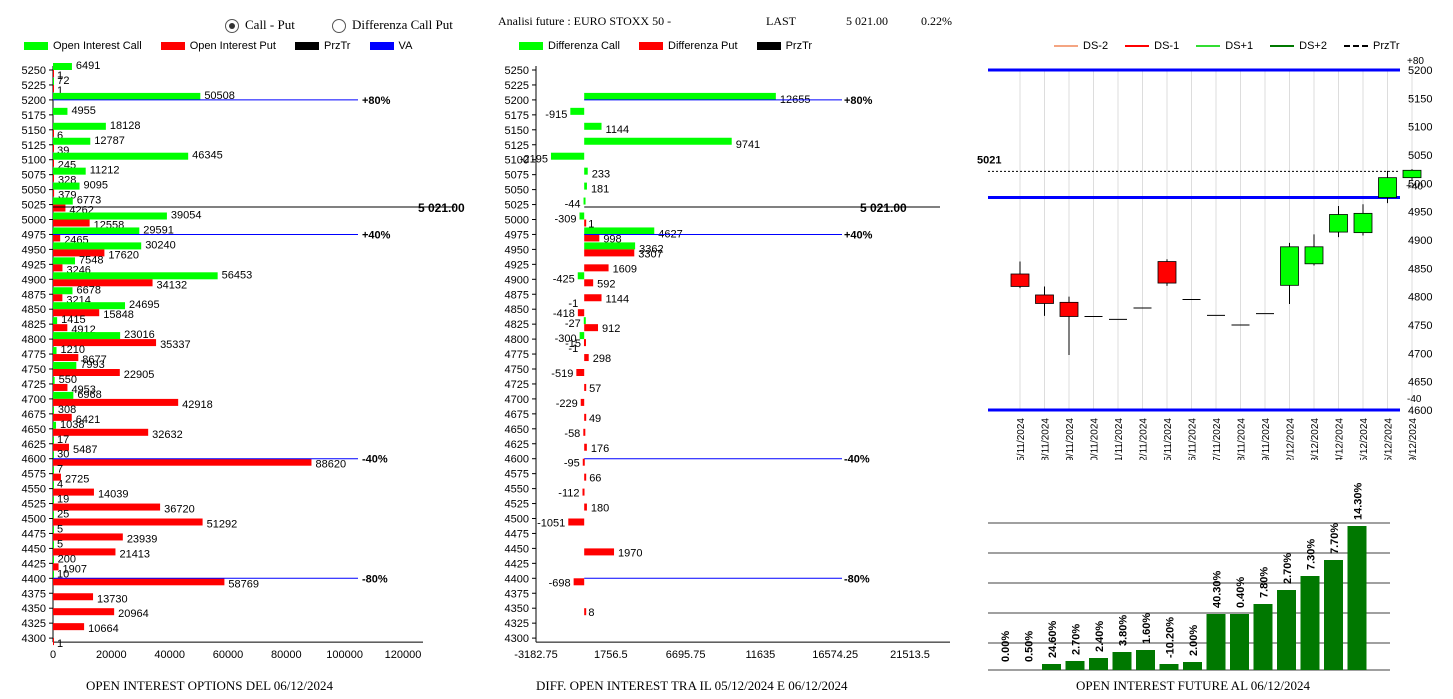 The image size is (1453, 699). Describe the element at coordinates (1030, 646) in the screenshot. I see `future-oi-label: 0.50%` at that location.